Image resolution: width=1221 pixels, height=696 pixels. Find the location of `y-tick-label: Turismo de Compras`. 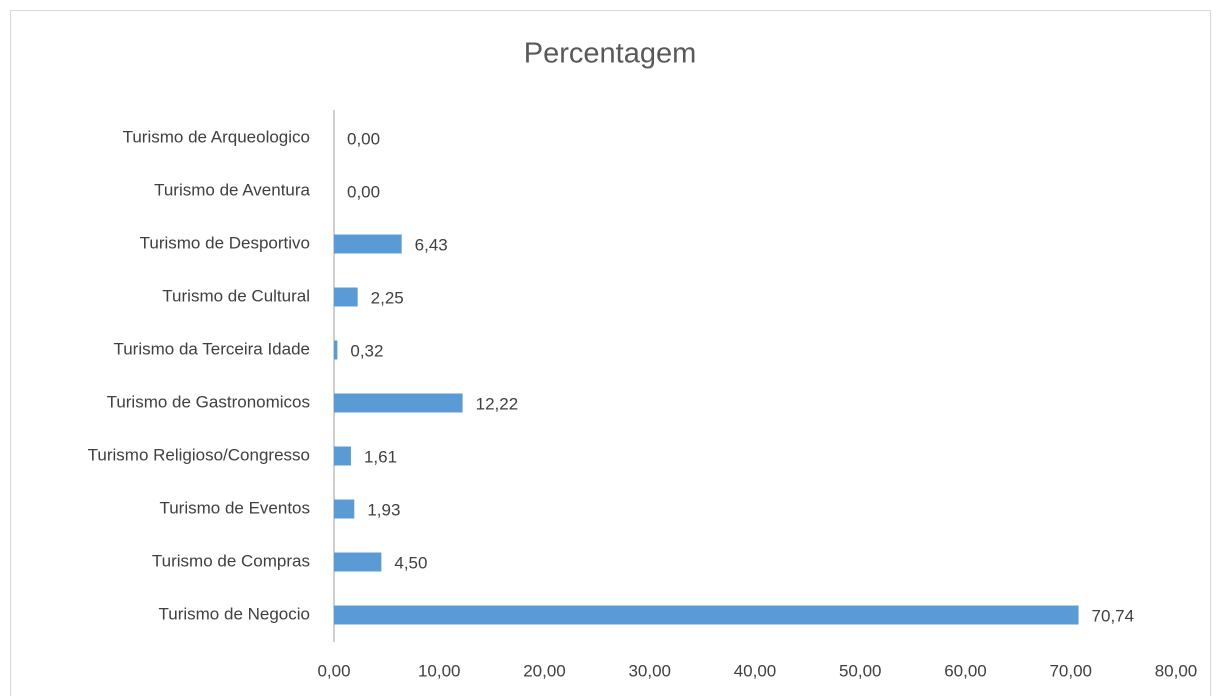

y-tick-label: Turismo de Compras is located at coordinates (231, 560).